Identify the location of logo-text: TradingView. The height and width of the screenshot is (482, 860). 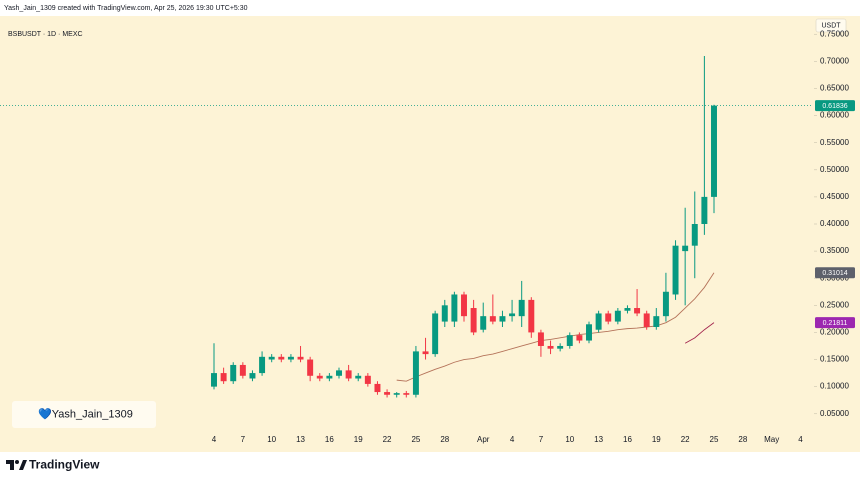
(64, 465).